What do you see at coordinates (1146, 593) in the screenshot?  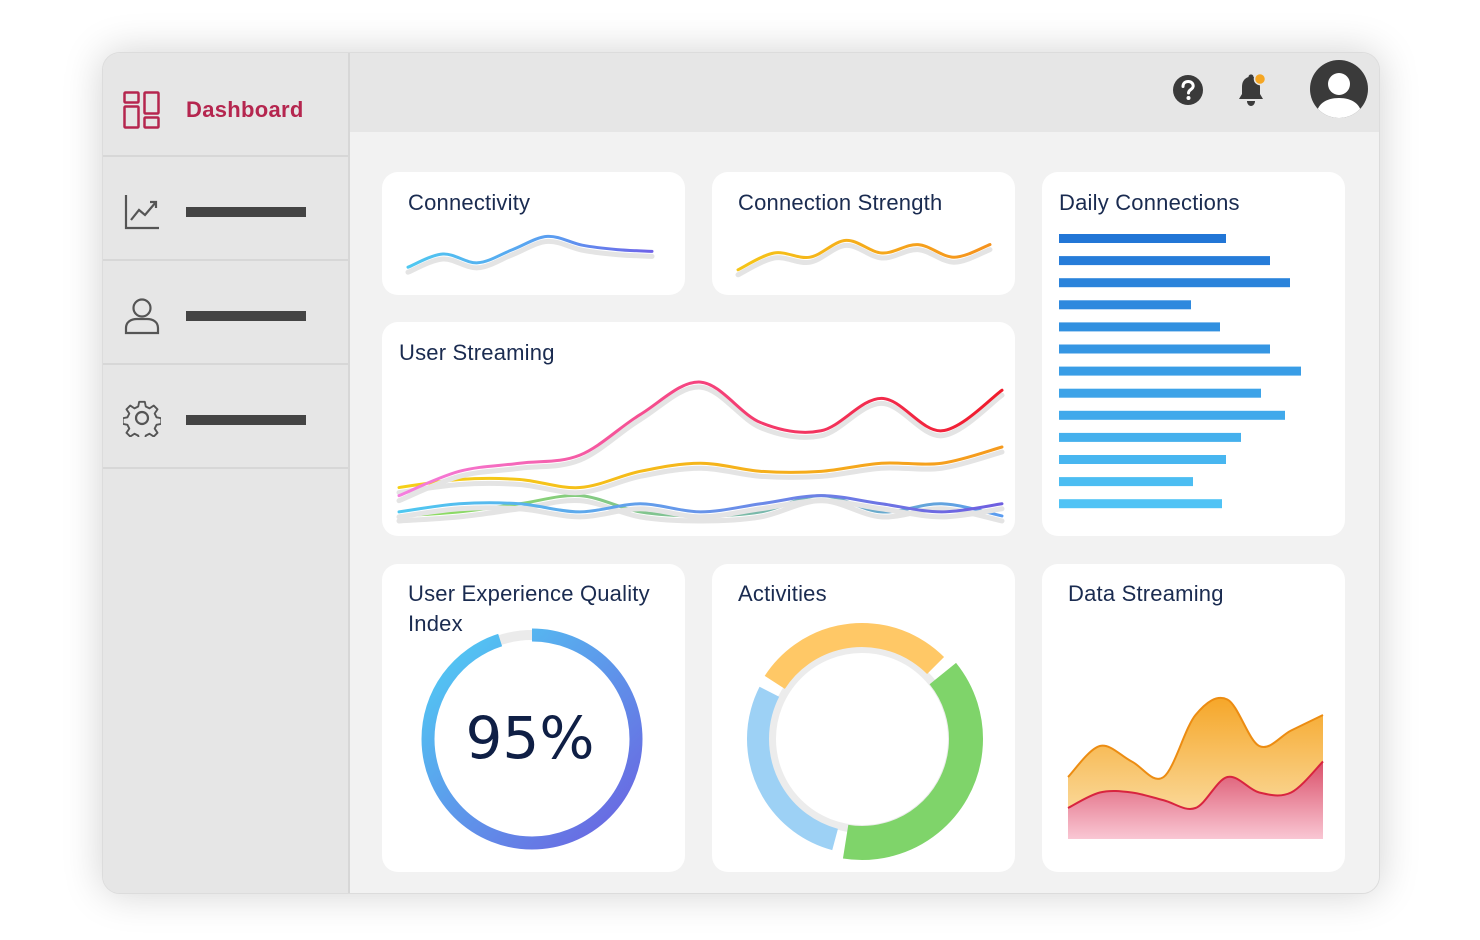 I see `card-title: Data Streaming` at bounding box center [1146, 593].